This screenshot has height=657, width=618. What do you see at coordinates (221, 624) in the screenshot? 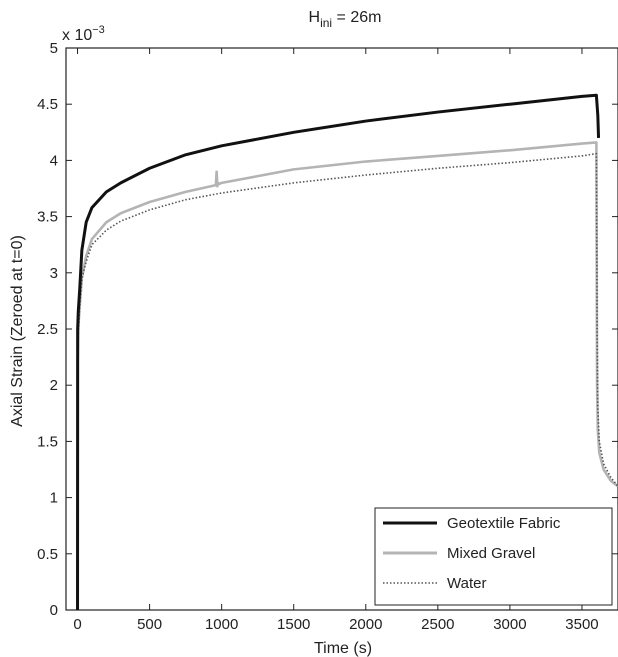
I see `x-tick-label: 1000` at bounding box center [221, 624].